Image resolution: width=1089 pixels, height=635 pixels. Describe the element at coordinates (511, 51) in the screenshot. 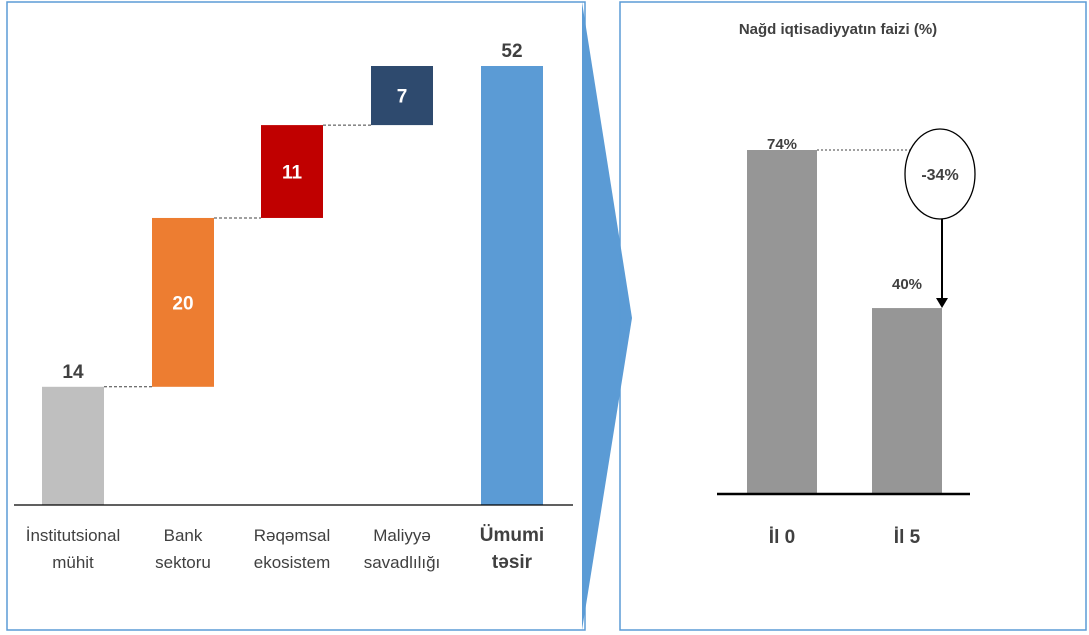

I see `waterfall-value-label: 52` at that location.